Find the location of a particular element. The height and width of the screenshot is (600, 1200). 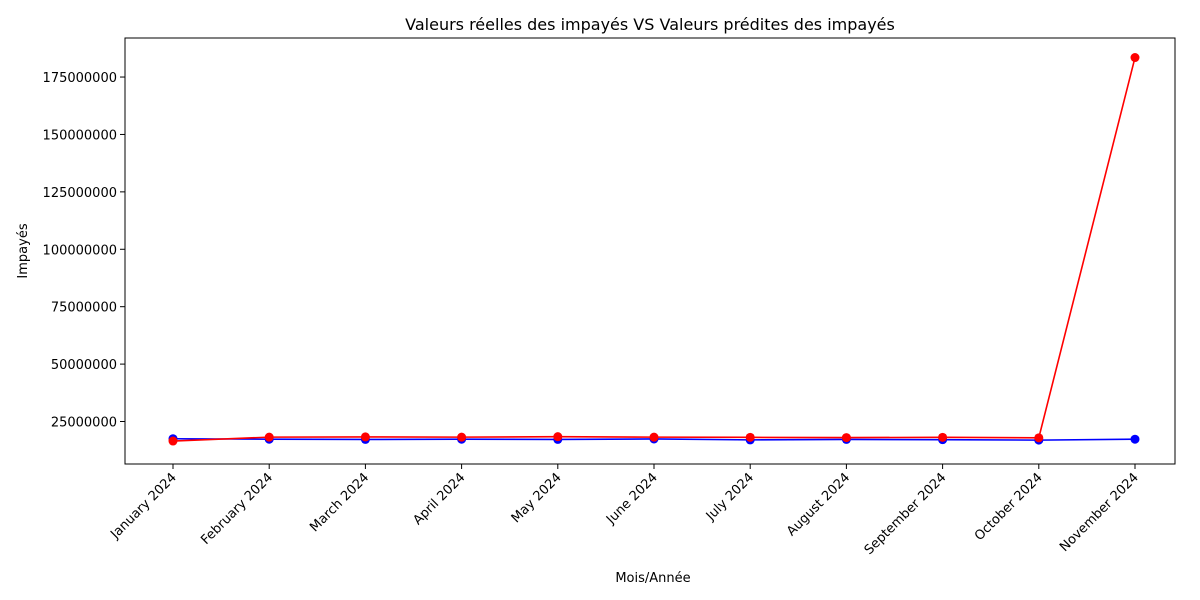

x-tick-label: January 2024 is located at coordinates (143, 506).